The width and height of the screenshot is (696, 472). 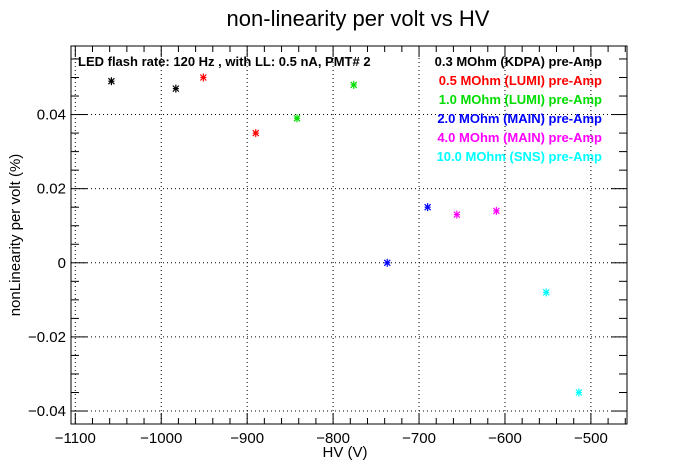 I want to click on legend-entry: 0.3 MOhm (KDPA) pre-Amp, so click(x=518, y=61).